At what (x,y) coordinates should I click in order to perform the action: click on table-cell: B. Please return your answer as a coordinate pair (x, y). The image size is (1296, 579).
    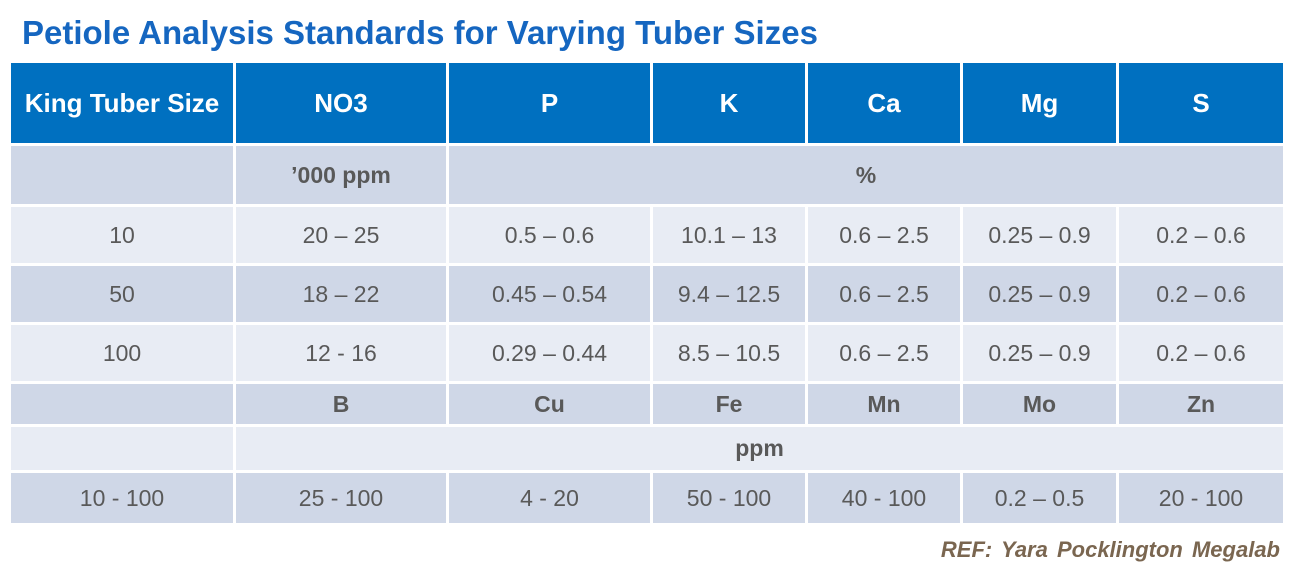
    Looking at the image, I should click on (341, 404).